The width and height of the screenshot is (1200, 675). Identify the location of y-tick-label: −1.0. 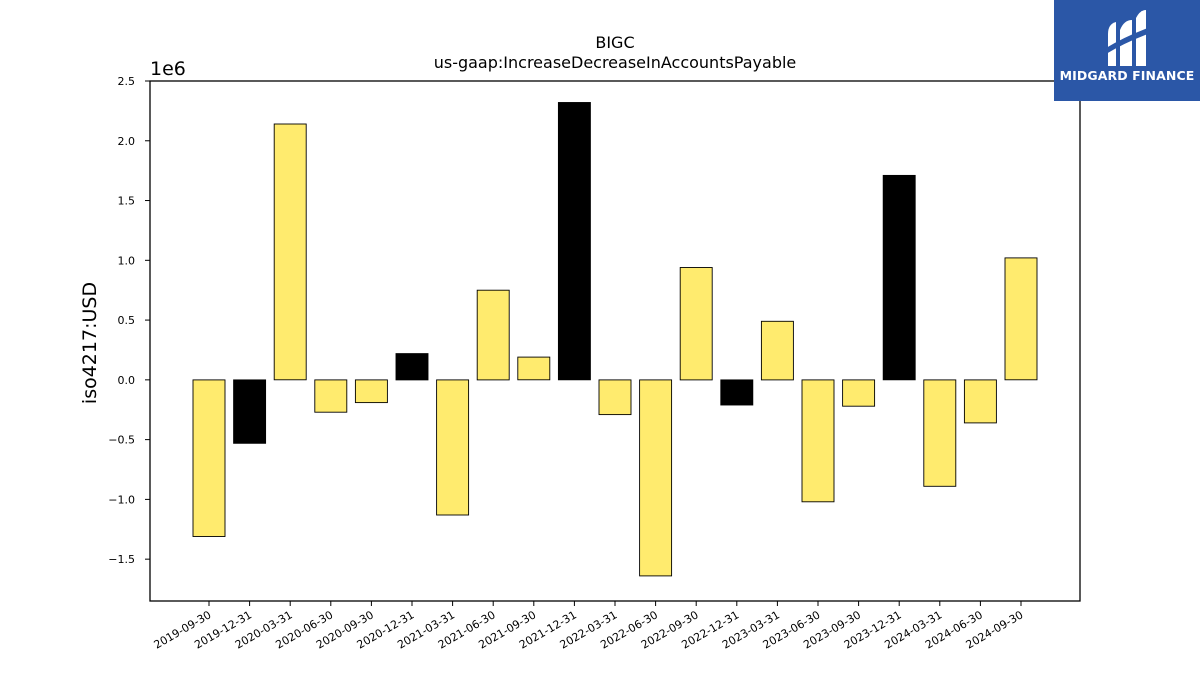
(121, 499).